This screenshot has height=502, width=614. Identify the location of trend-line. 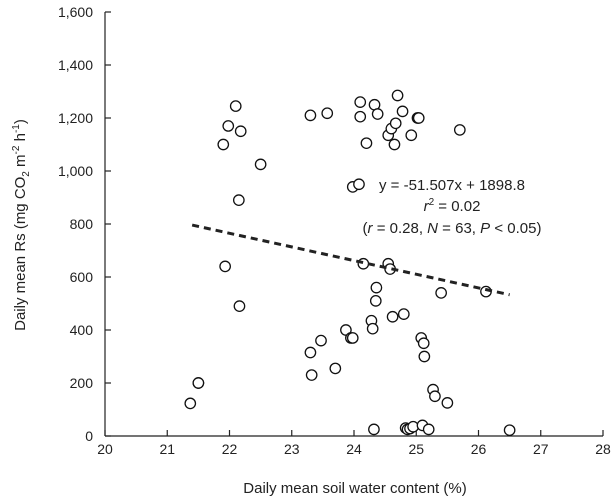
(350, 260).